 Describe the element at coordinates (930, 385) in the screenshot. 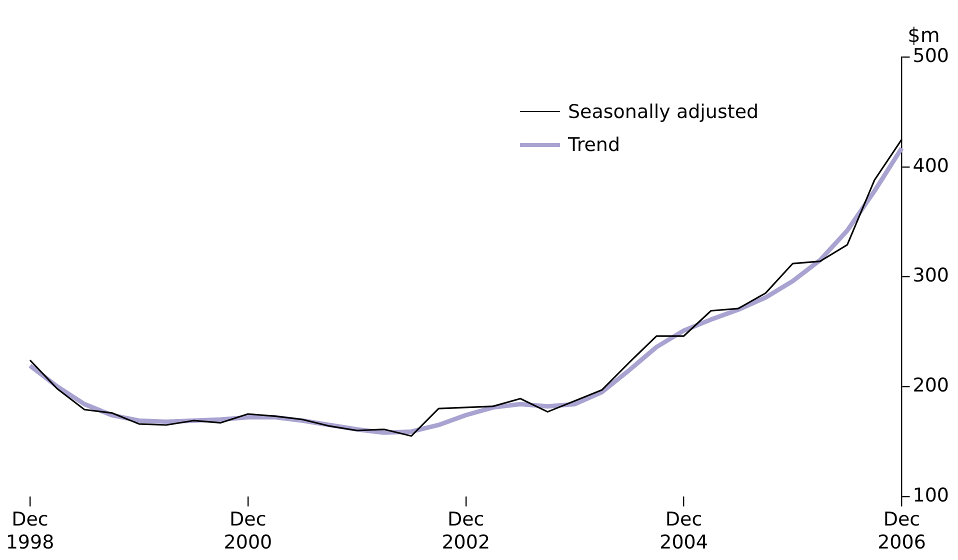

I see `y-tick-label: 200` at that location.